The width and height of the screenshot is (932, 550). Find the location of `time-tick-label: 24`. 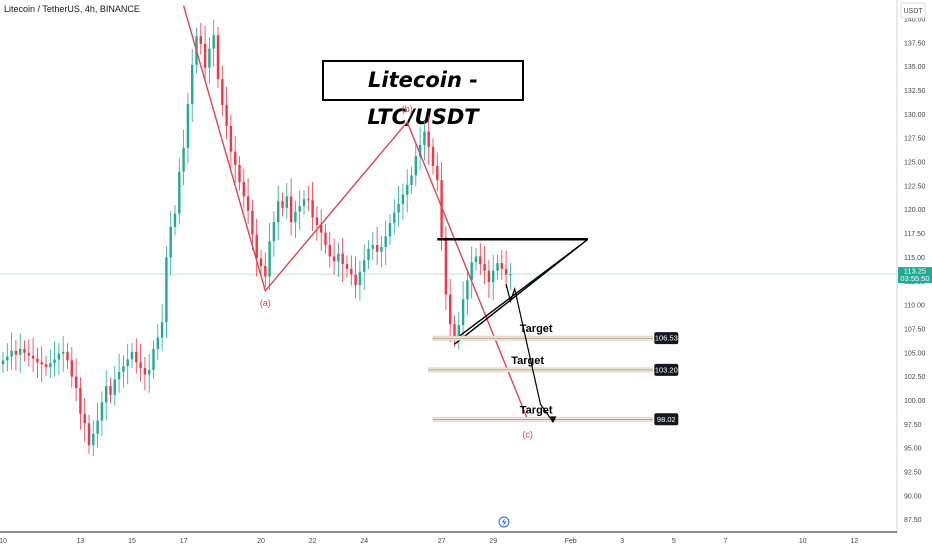

time-tick-label: 24 is located at coordinates (364, 541).